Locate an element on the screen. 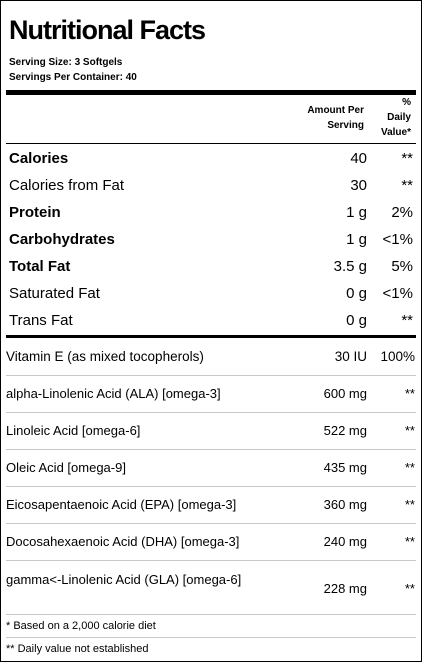 The image size is (424, 664). header-dv-line3: Value* is located at coordinates (395, 132).